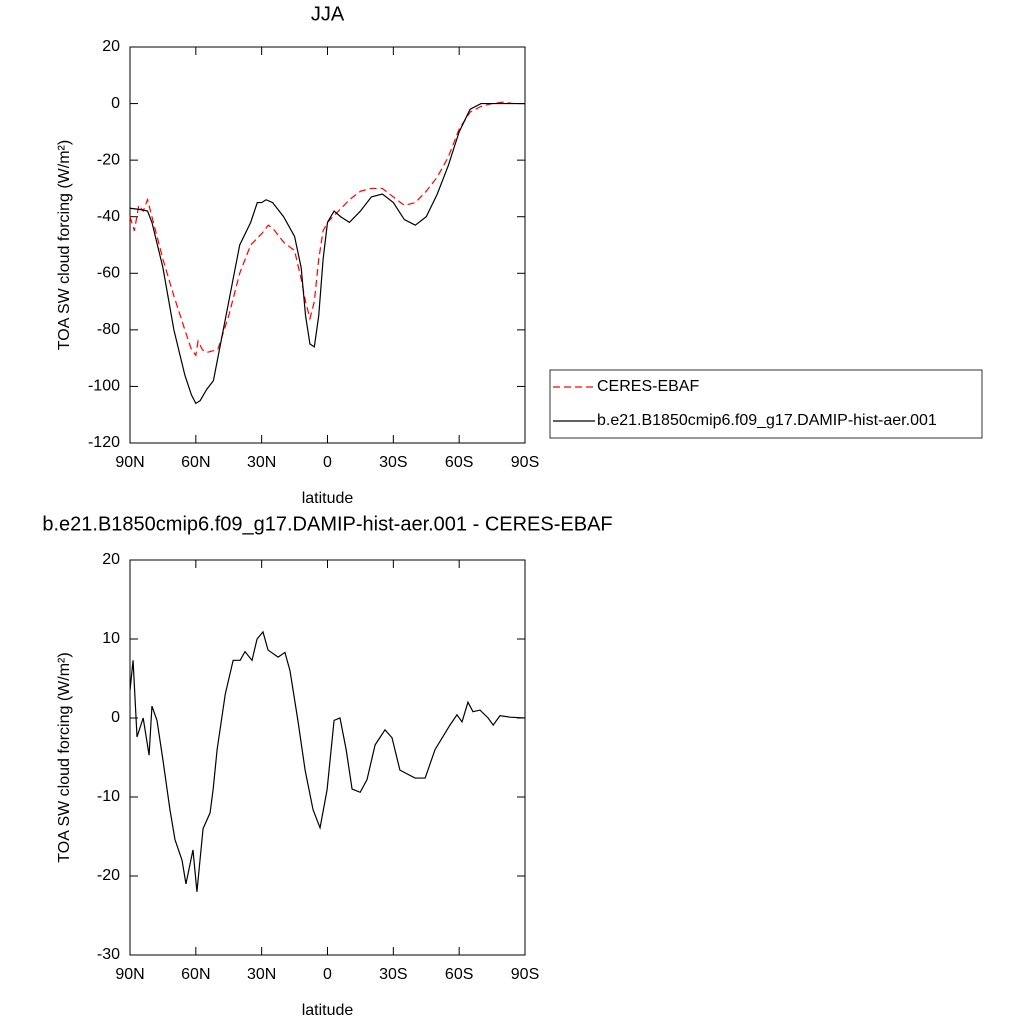 This screenshot has width=1024, height=1024. Describe the element at coordinates (108, 954) in the screenshot. I see `y-tick-label: -30` at that location.